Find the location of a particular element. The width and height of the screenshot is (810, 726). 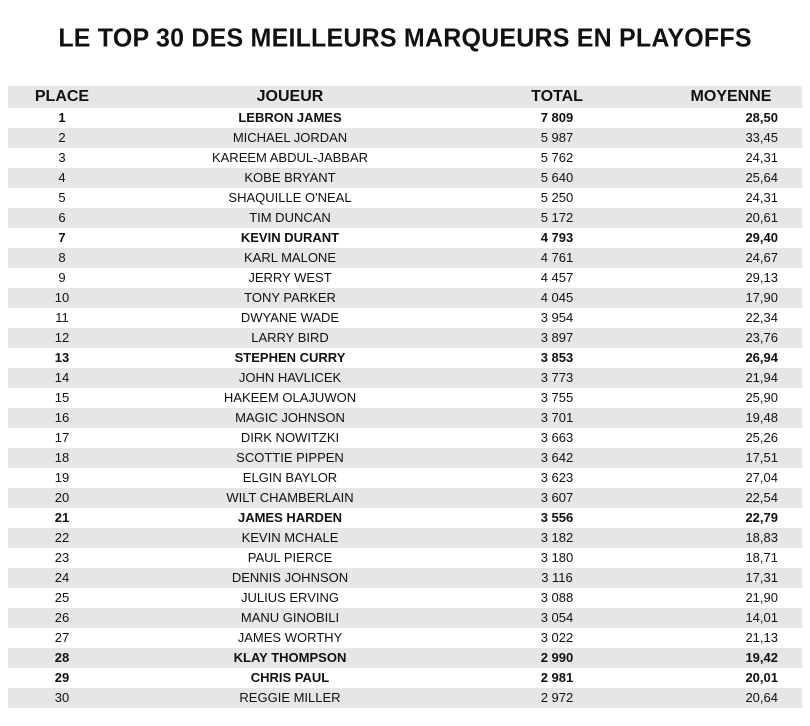

table-cell: DIRK NOWITZKI is located at coordinates (290, 437).